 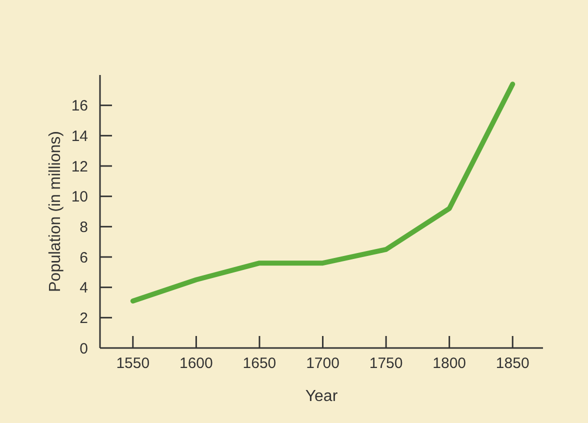 What do you see at coordinates (84, 318) in the screenshot?
I see `y-tick-label: 2` at bounding box center [84, 318].